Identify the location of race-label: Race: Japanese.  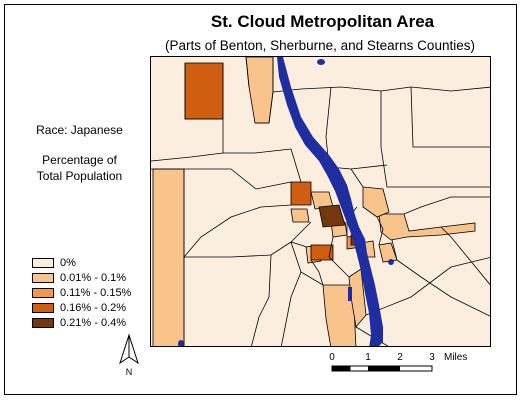
(79, 130).